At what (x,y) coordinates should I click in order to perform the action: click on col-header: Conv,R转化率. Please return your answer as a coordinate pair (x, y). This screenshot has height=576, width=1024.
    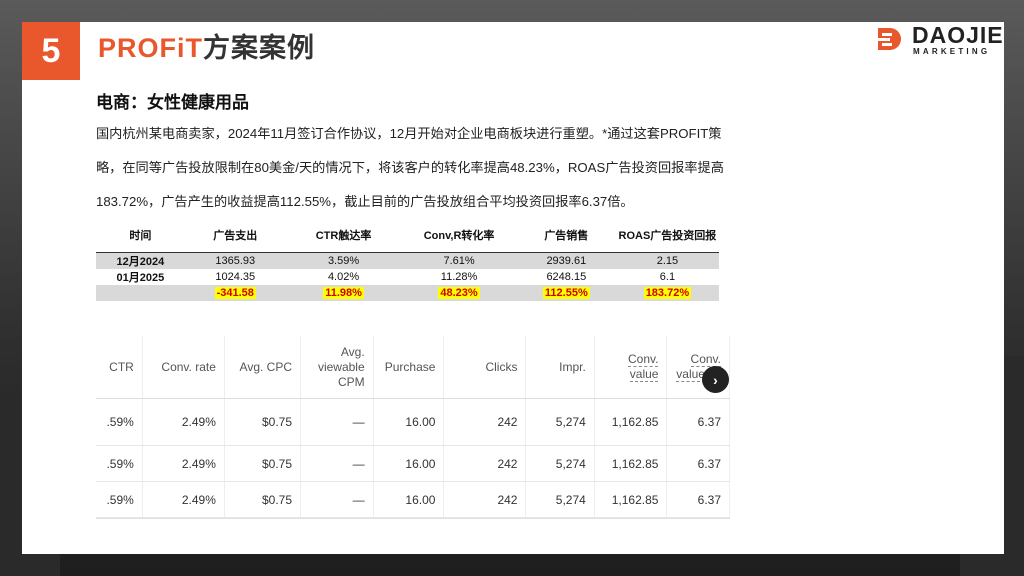
    Looking at the image, I should click on (459, 236).